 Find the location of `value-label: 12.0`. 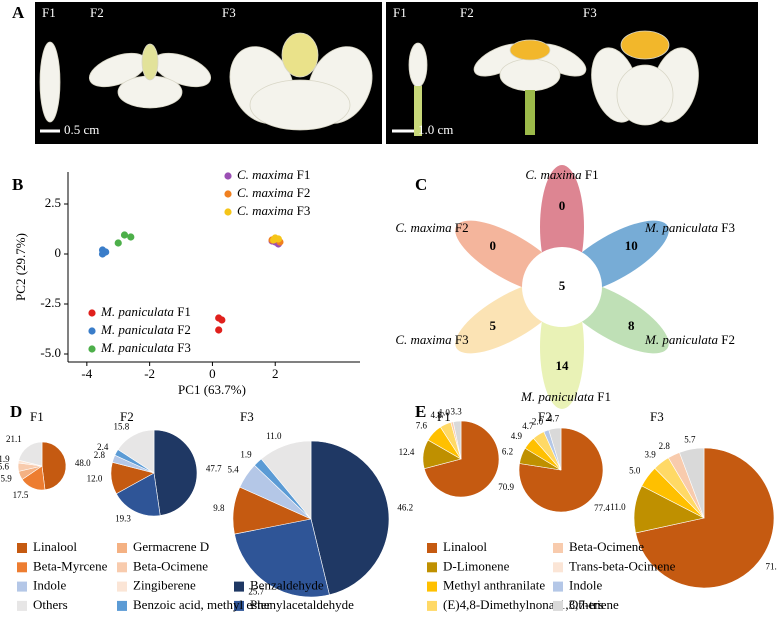

value-label: 12.0 is located at coordinates (95, 479).